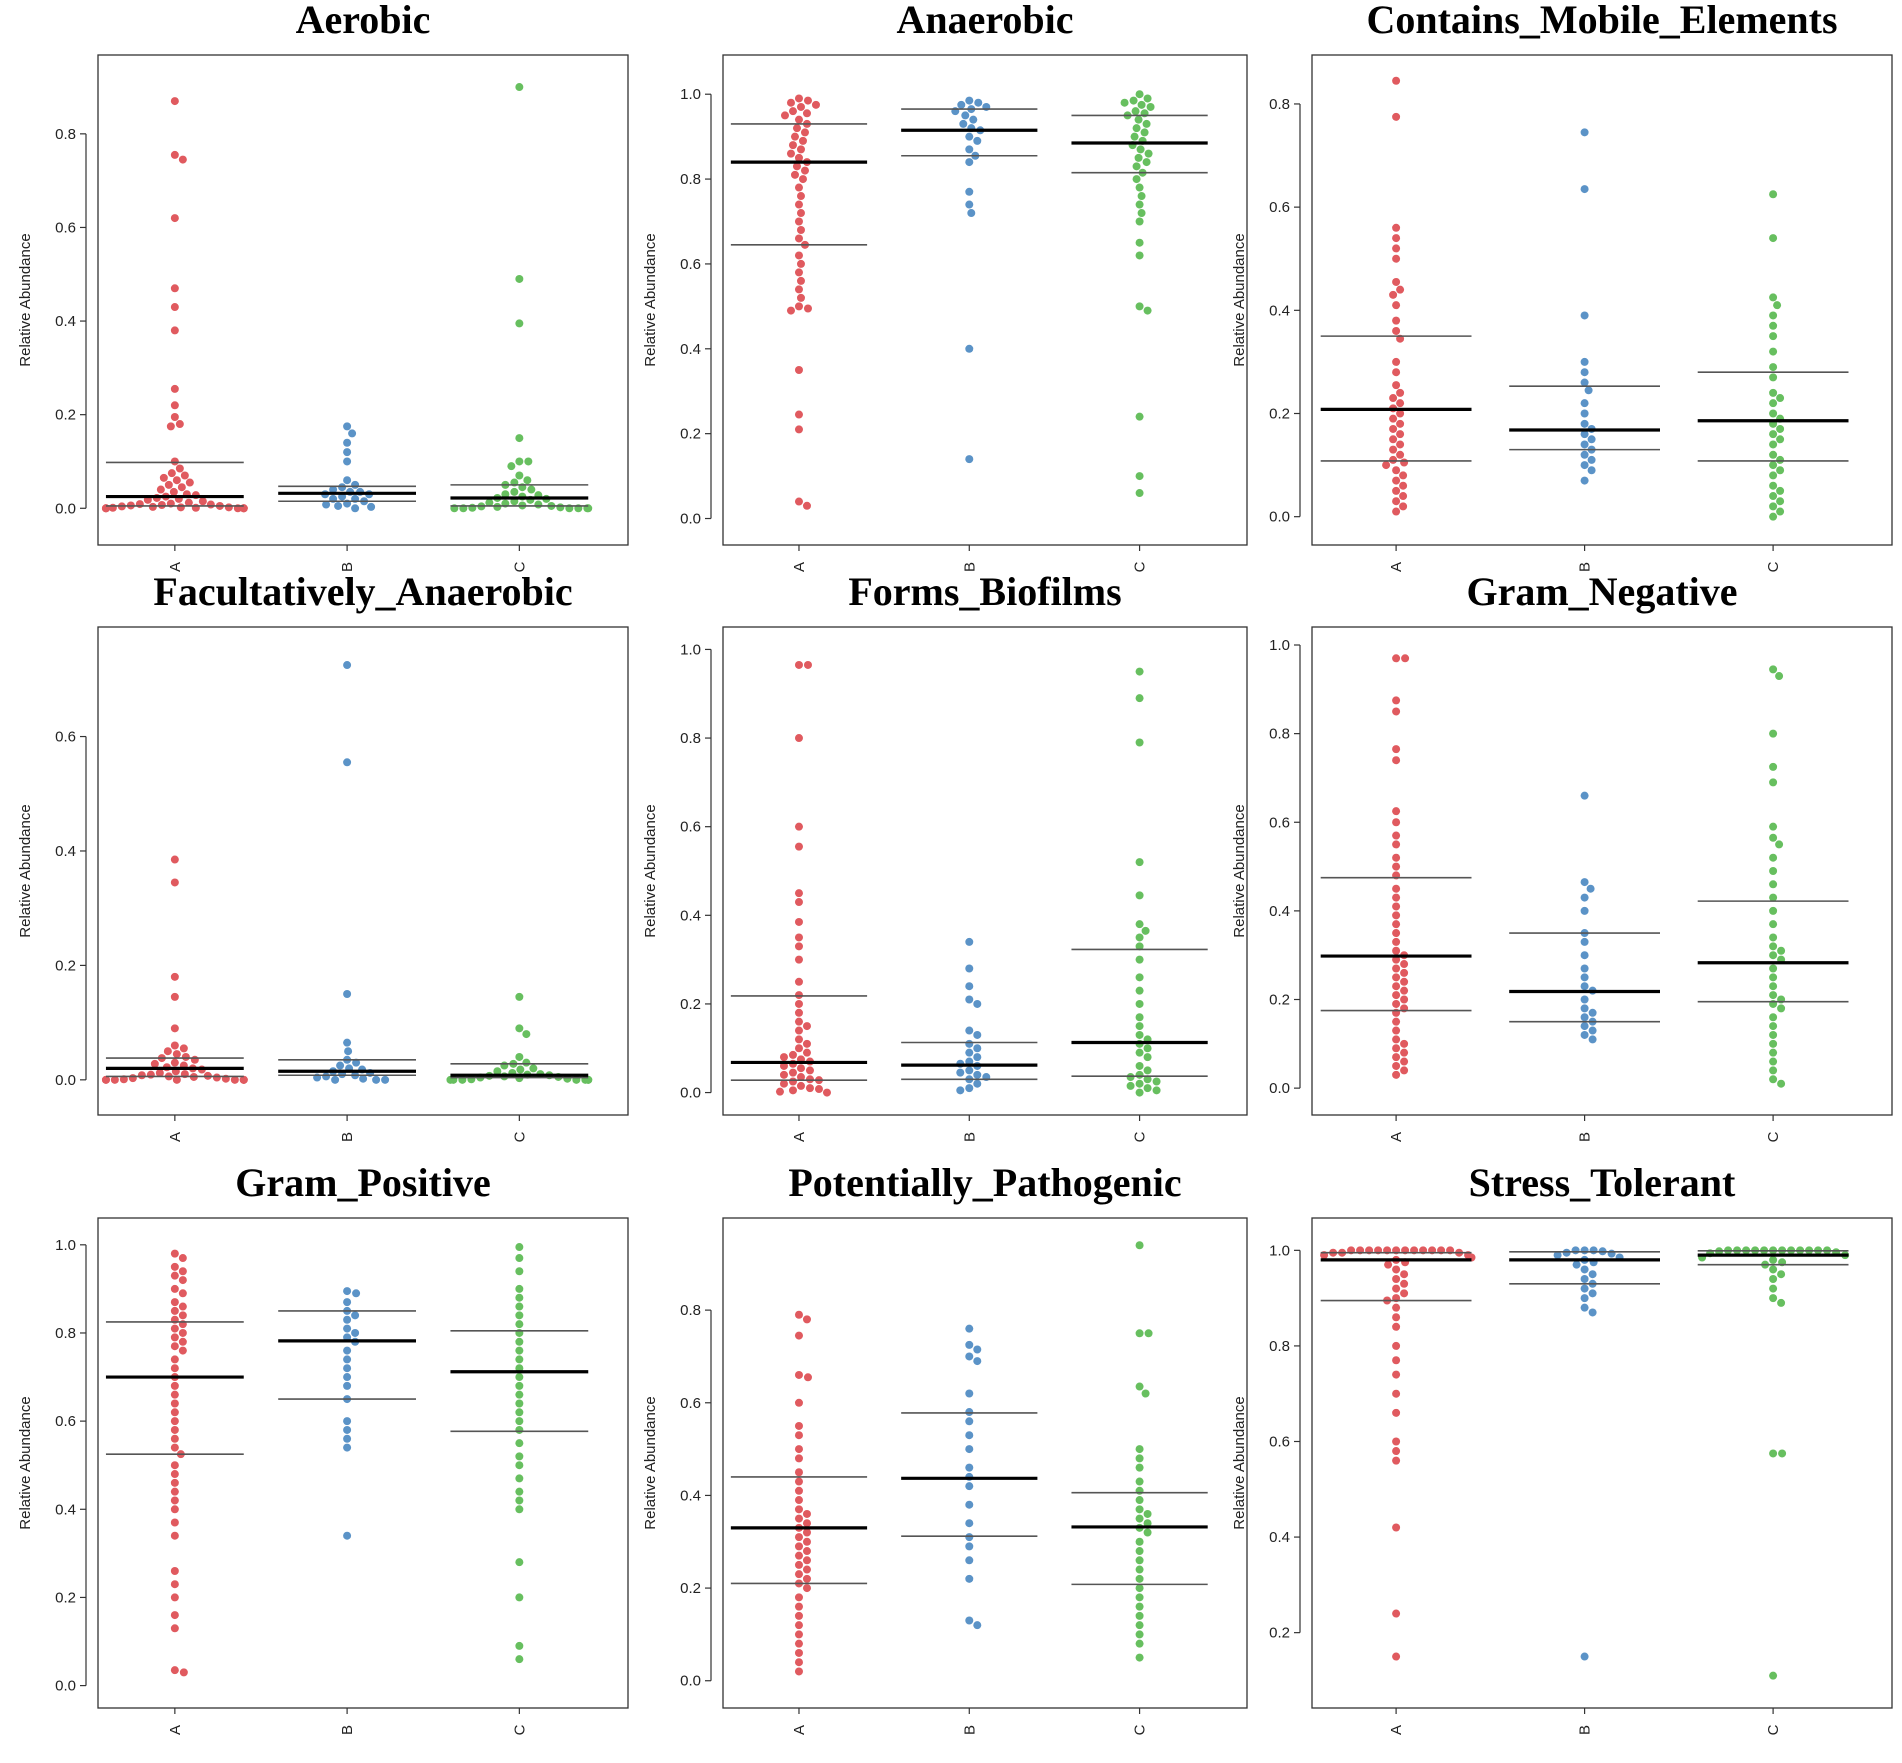 This screenshot has width=1902, height=1763. Describe the element at coordinates (1279, 1088) in the screenshot. I see `y-tick-label: 0.0` at that location.